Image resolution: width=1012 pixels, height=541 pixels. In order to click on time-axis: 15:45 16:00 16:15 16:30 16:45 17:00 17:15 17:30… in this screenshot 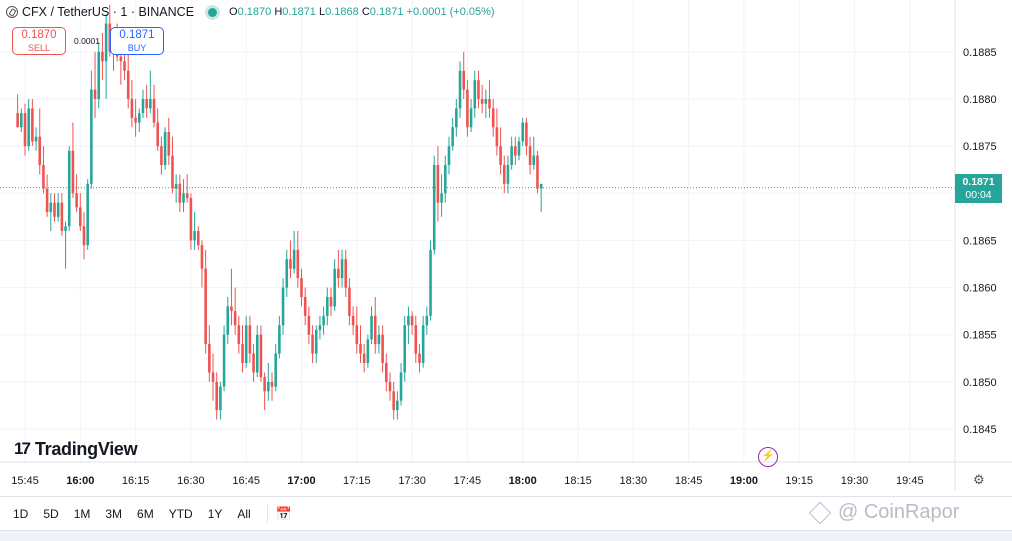, I will do `click(506, 478)`.